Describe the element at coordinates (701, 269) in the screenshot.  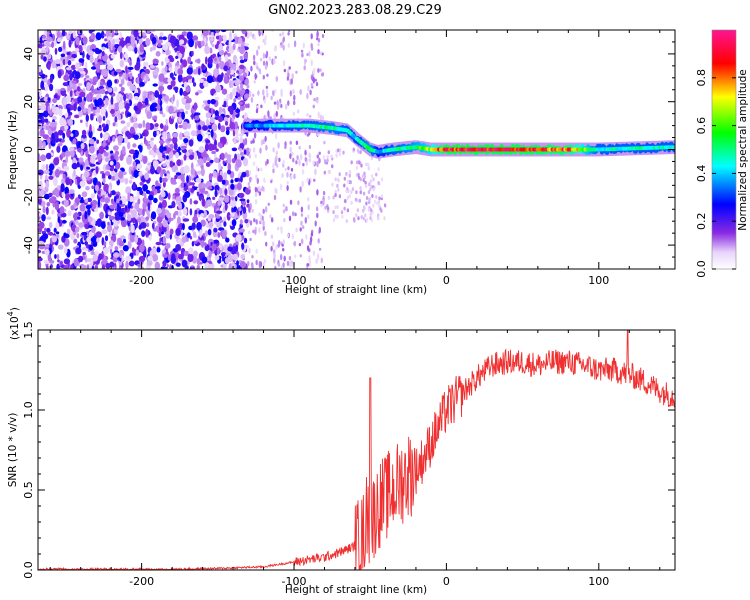
I see `colorbar-tick-label: 0.0` at that location.